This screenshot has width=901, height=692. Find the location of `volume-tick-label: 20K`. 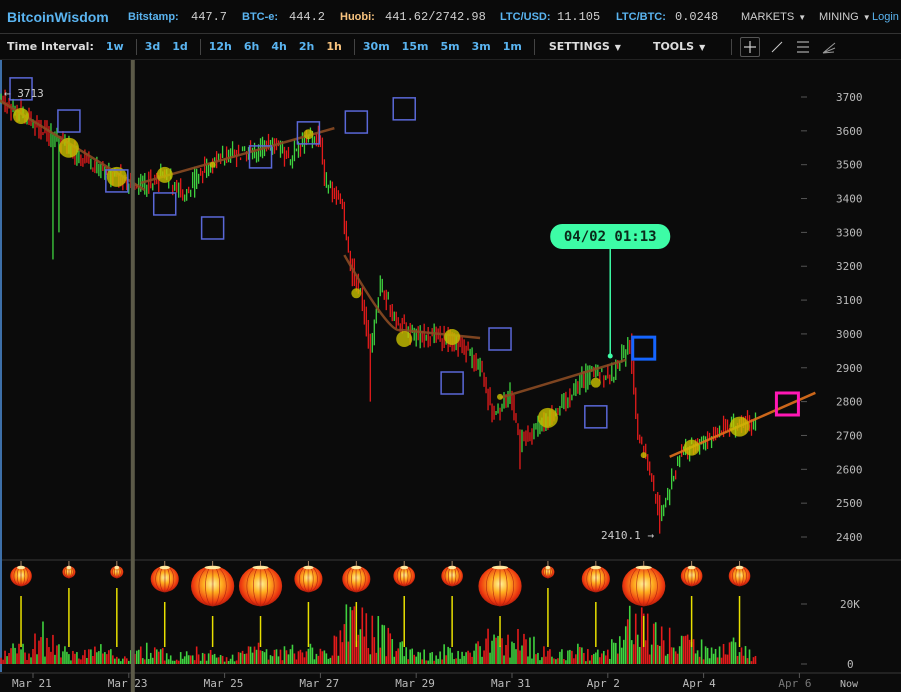

volume-tick-label: 20K is located at coordinates (850, 604).